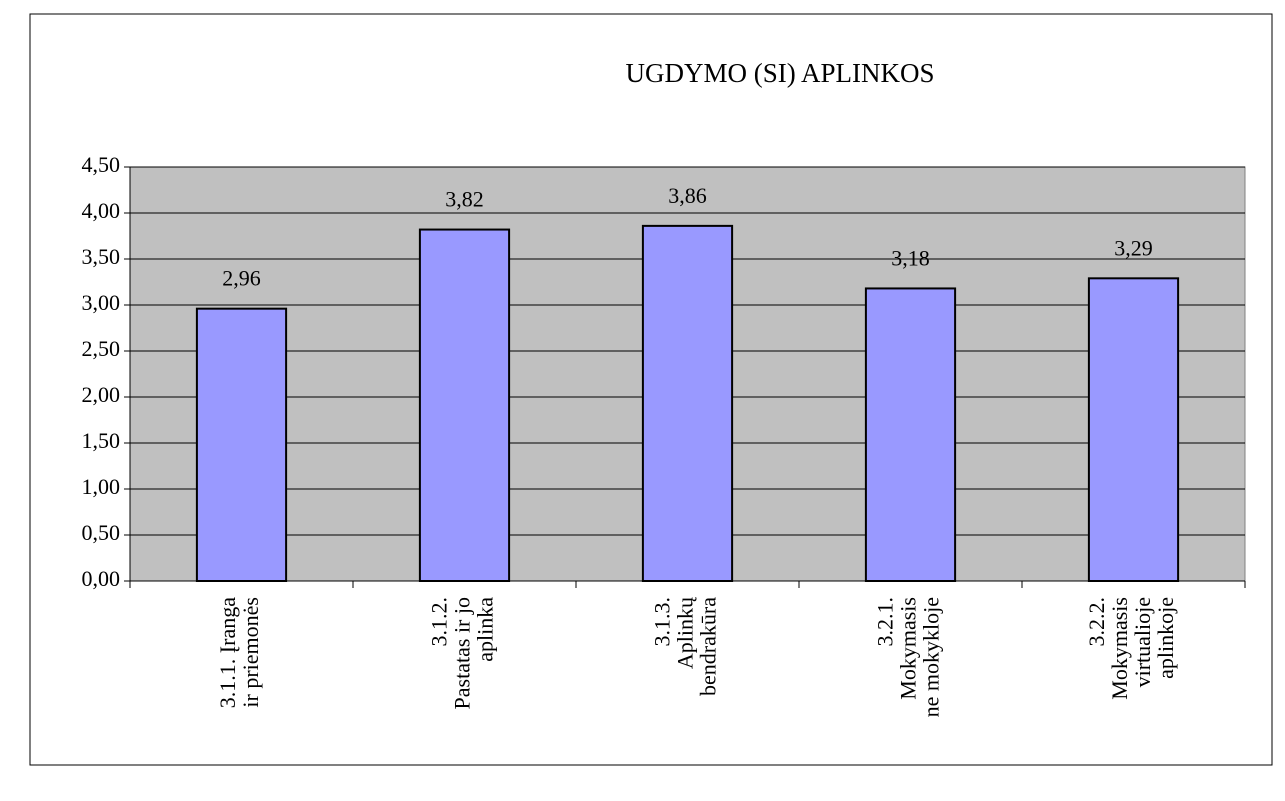 The image size is (1285, 801). I want to click on x-tick-label: ne mokykloje, so click(931, 657).